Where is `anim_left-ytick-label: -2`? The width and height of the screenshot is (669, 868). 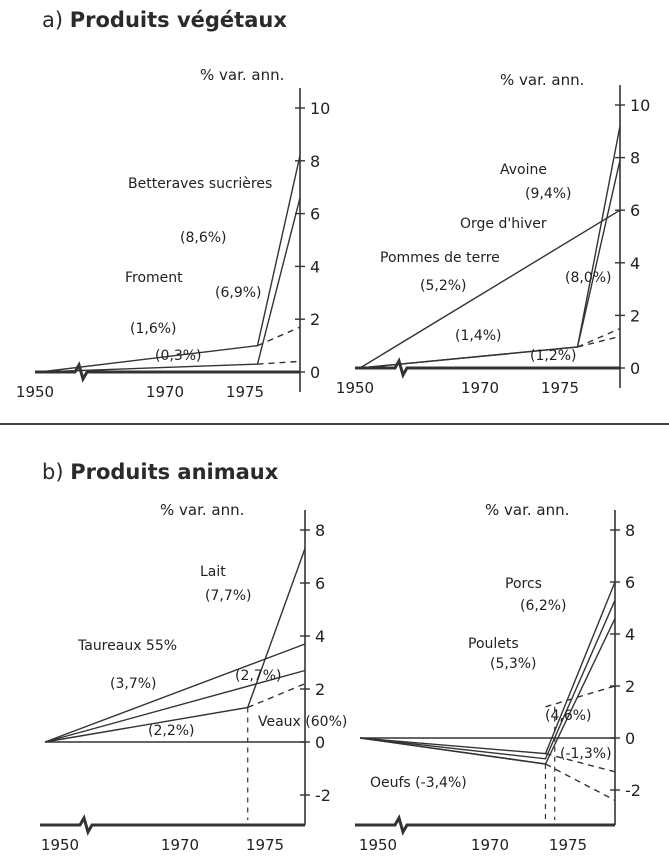
anim_left-ytick-label: -2 is located at coordinates (323, 795).